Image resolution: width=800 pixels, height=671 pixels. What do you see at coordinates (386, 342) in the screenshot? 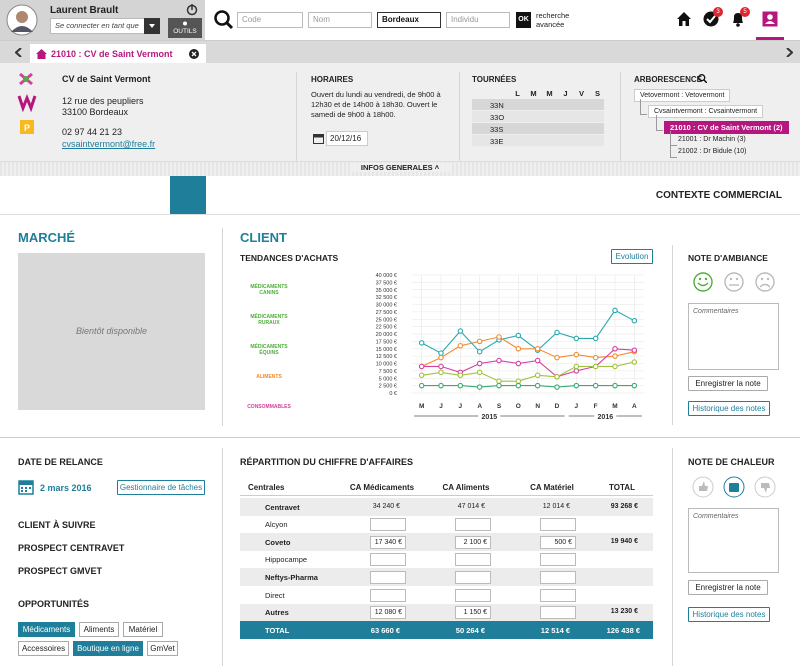
I see `y-tick-label: 17 500 €` at bounding box center [386, 342].